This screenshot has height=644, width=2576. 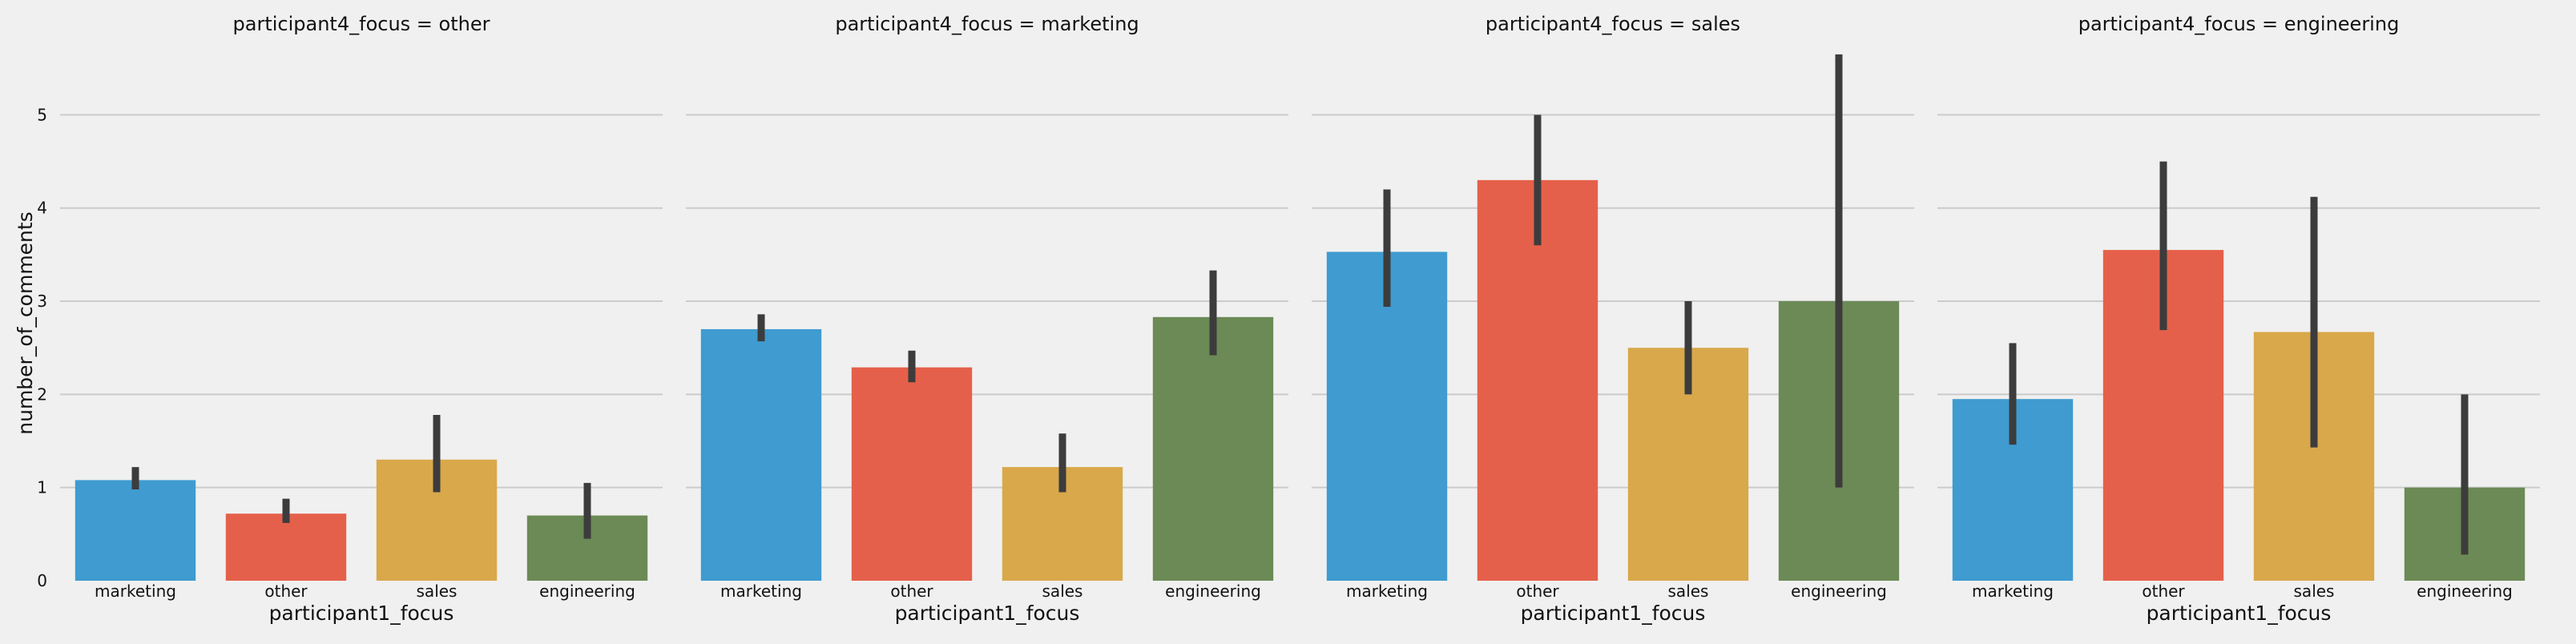 I want to click on panel-title: participant4_focus = sales, so click(x=1613, y=24).